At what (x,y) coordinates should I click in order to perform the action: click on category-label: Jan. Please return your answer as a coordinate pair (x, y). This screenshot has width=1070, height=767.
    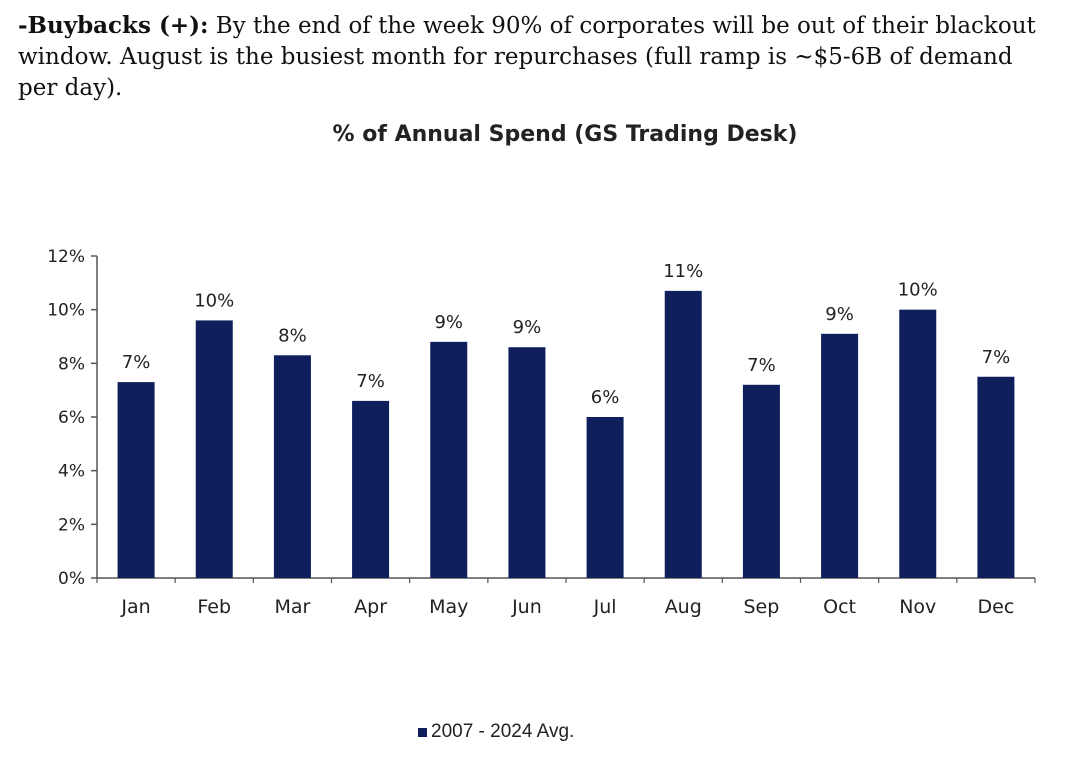
    Looking at the image, I should click on (135, 607).